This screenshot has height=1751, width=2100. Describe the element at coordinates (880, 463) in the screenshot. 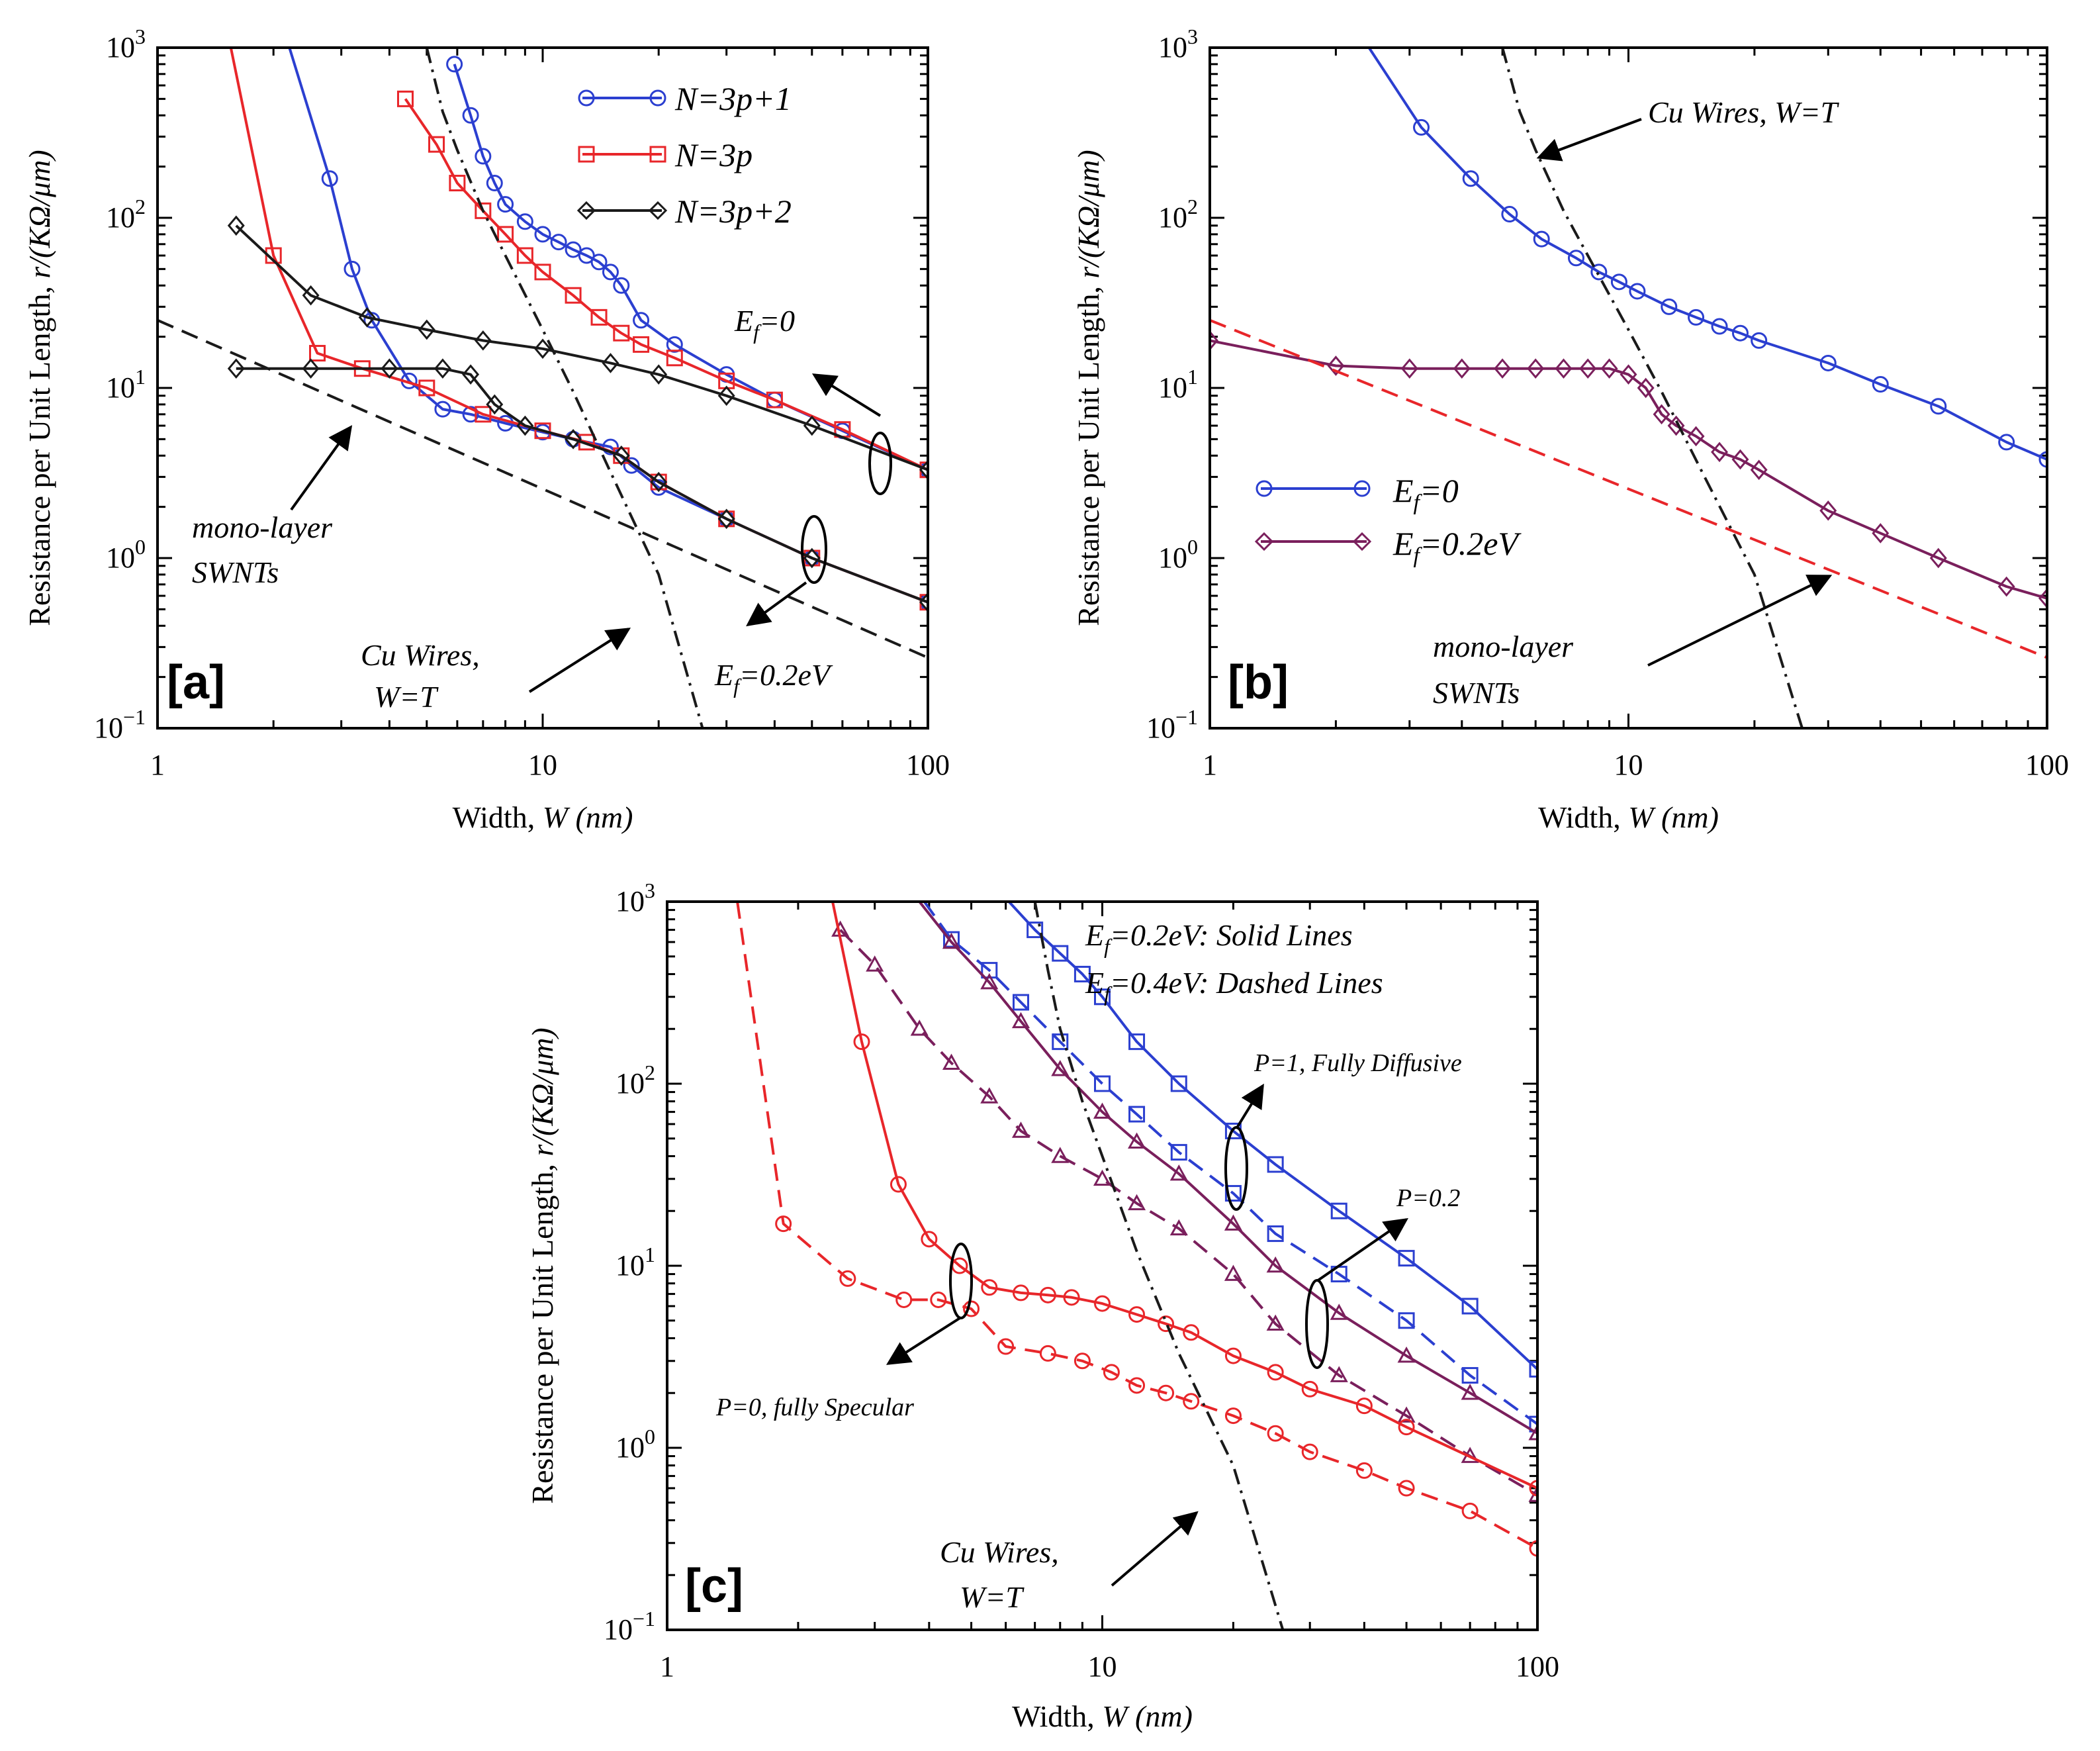

I see `annotation-ef0-ellipse` at that location.